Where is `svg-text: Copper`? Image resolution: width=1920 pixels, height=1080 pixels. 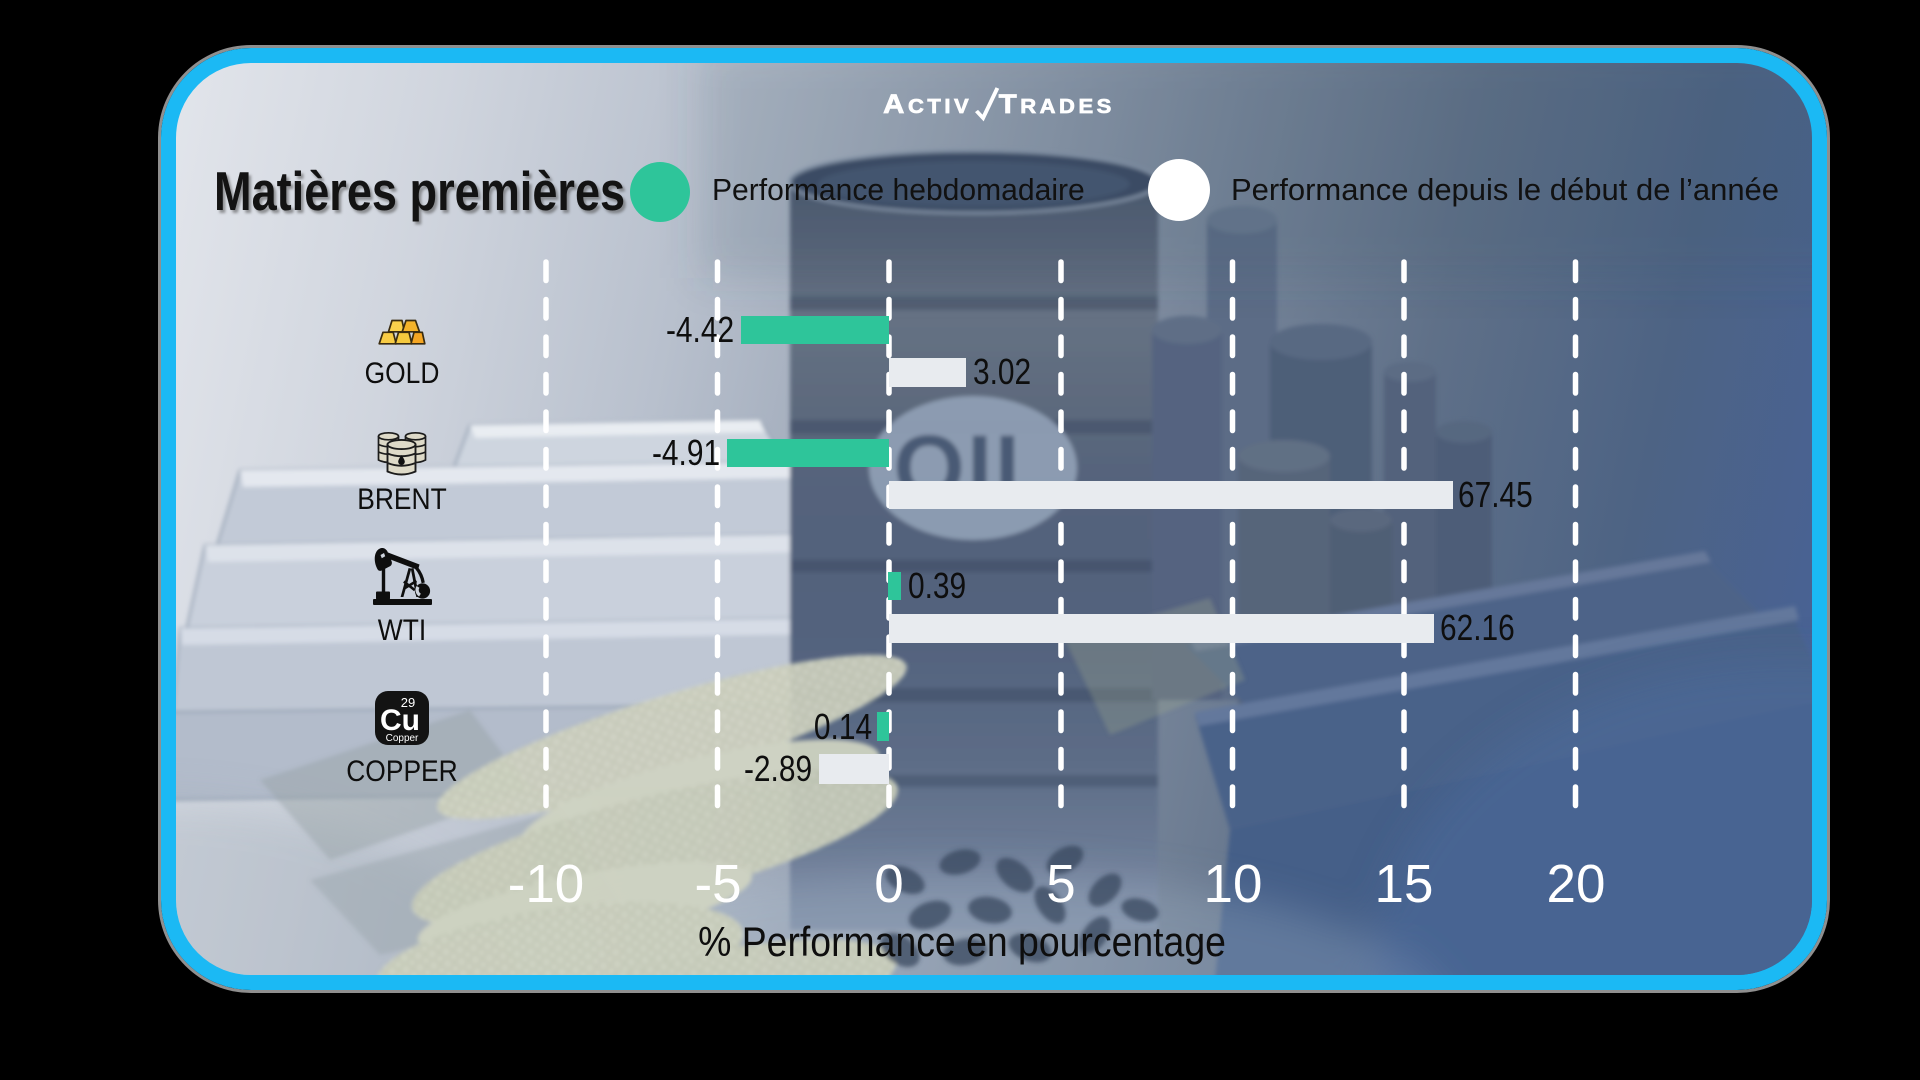 svg-text: Copper is located at coordinates (402, 738).